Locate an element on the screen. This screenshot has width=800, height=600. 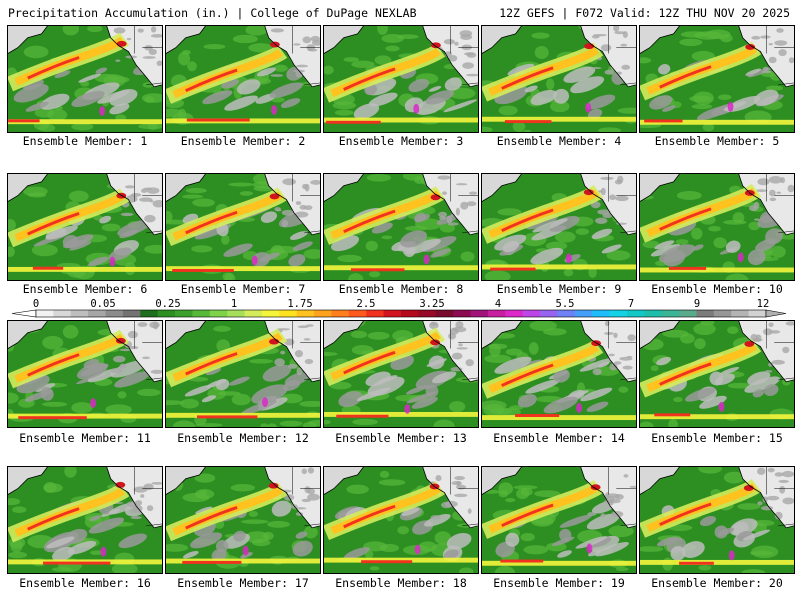
colorbar-tick-label: 0.25 is located at coordinates (168, 304).